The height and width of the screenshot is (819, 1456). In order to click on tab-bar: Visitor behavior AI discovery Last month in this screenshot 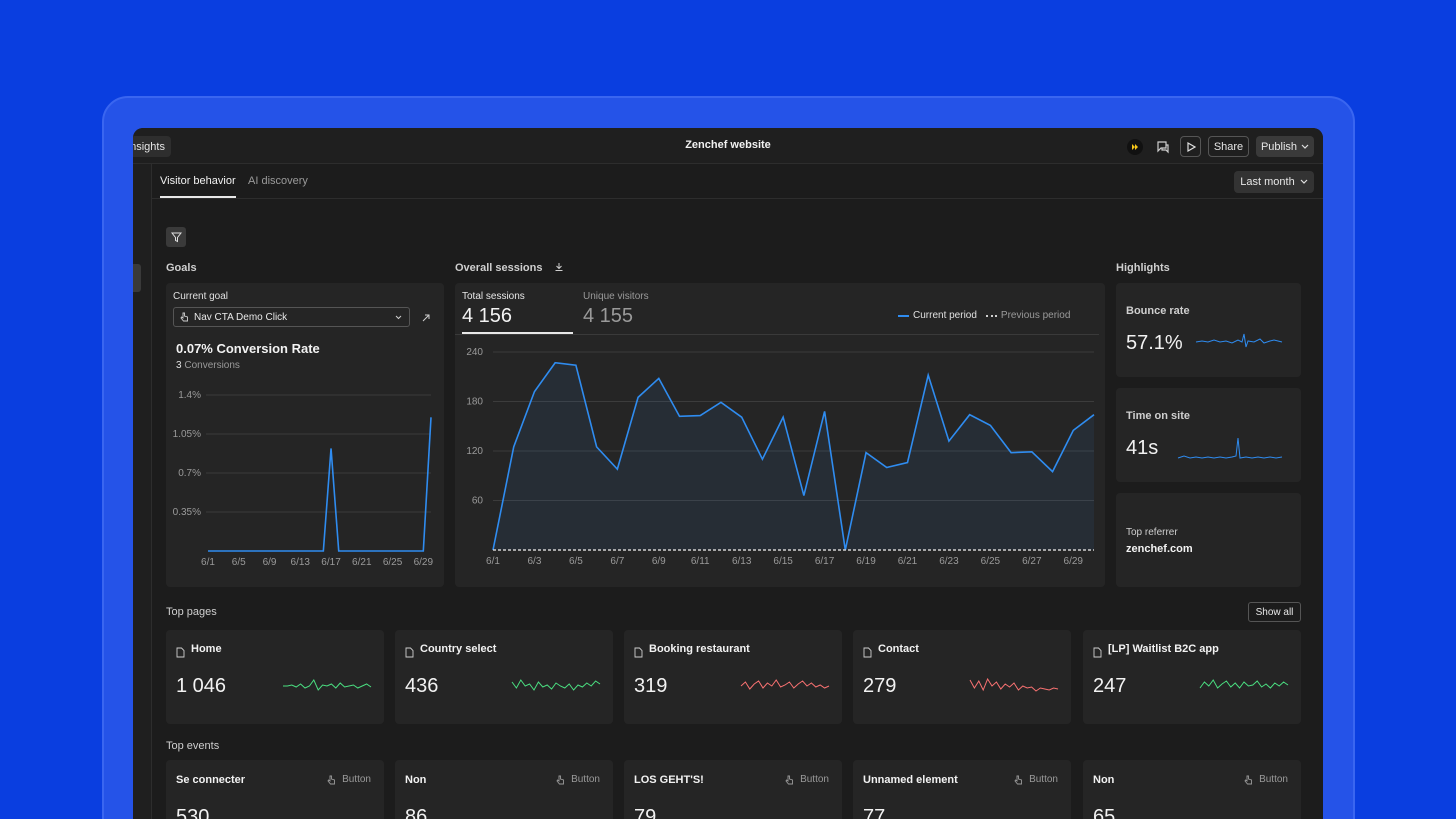, I will do `click(737, 181)`.